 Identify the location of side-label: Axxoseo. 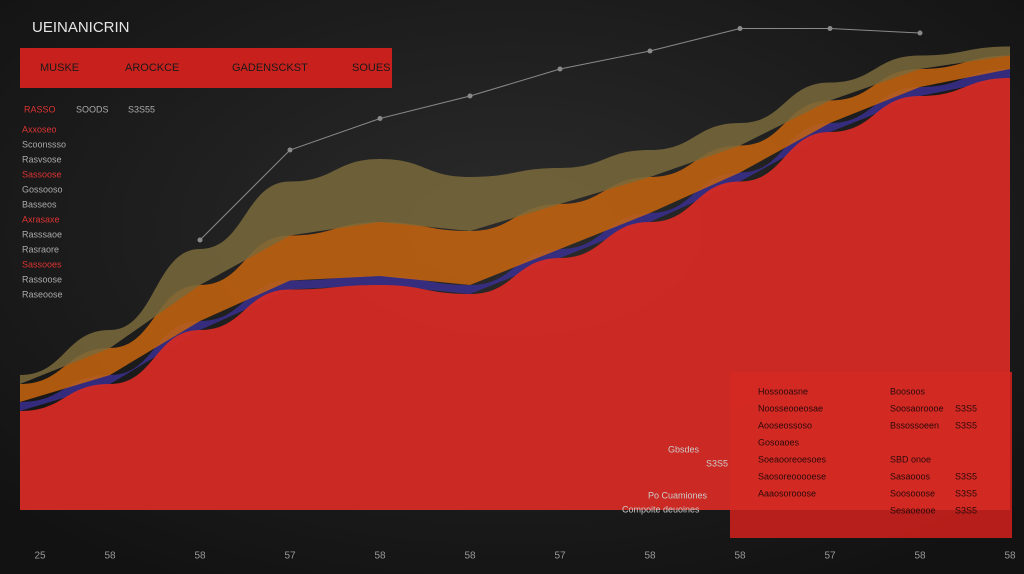
(39, 129).